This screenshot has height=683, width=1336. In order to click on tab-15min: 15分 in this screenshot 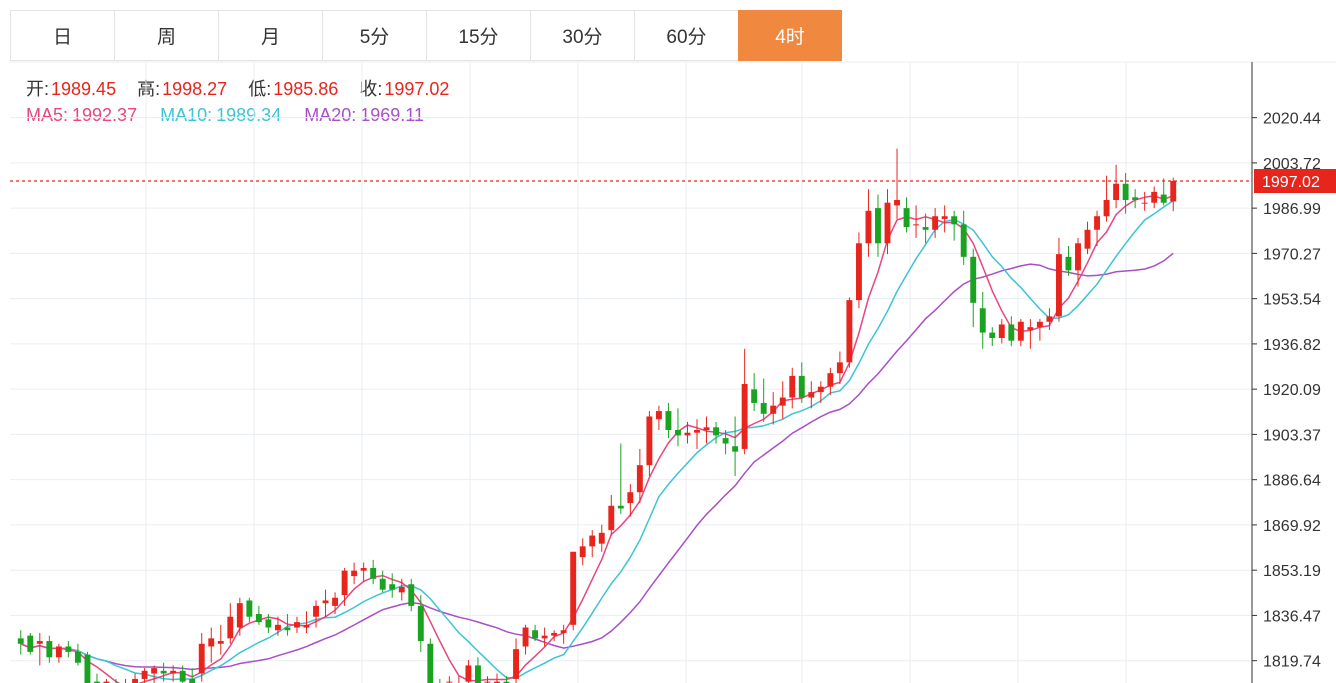, I will do `click(478, 35)`.